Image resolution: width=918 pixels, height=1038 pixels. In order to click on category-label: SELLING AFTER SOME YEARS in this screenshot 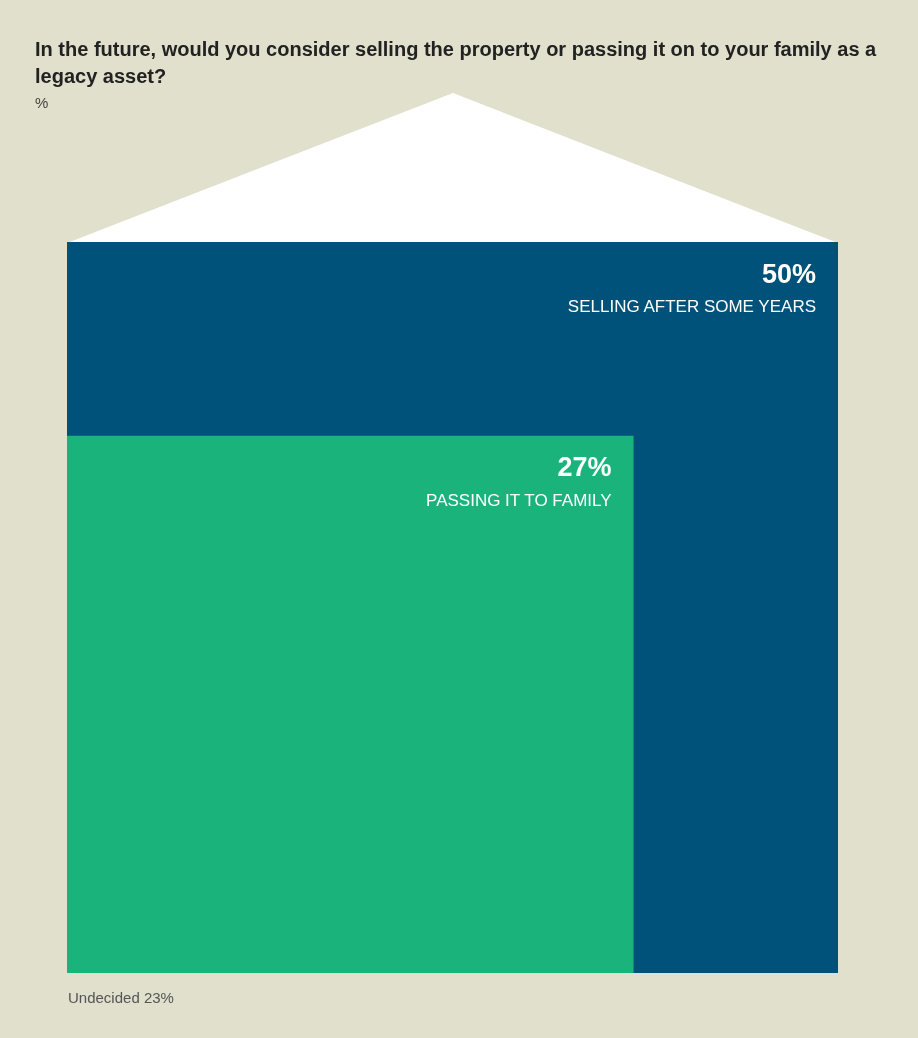, I will do `click(691, 306)`.